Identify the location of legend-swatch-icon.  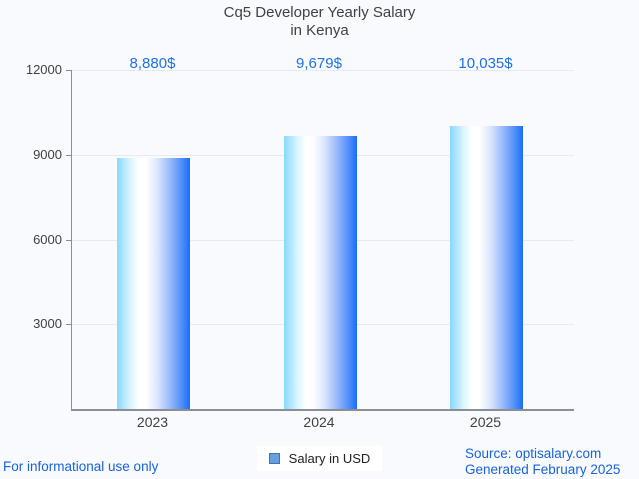
(274, 458).